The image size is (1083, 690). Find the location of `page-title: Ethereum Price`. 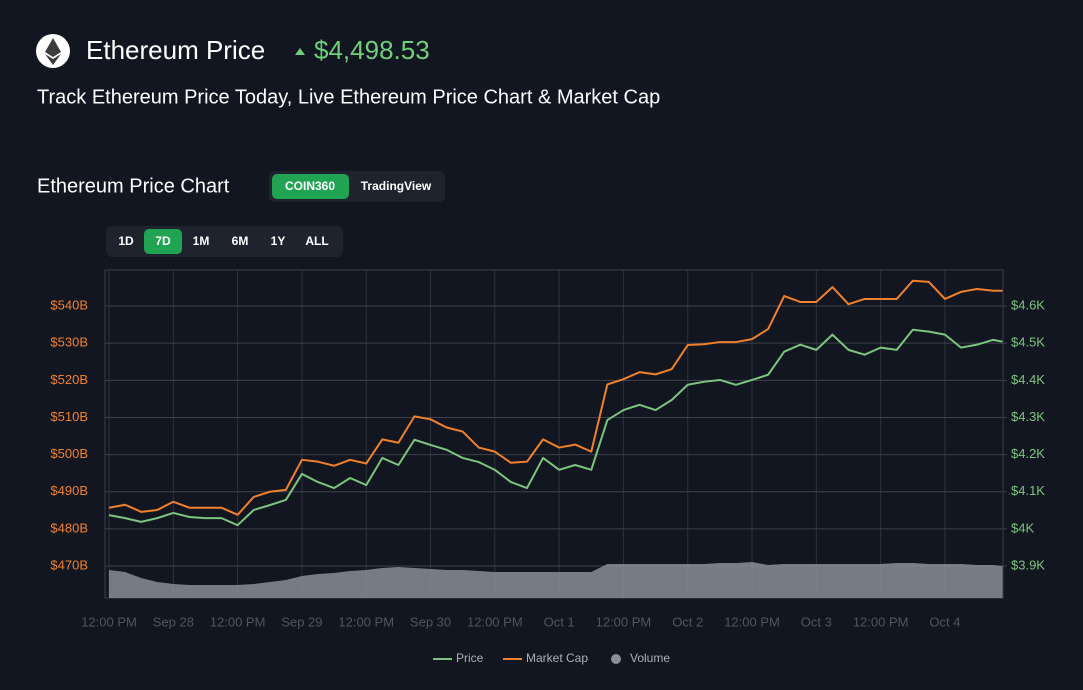

page-title: Ethereum Price is located at coordinates (175, 50).